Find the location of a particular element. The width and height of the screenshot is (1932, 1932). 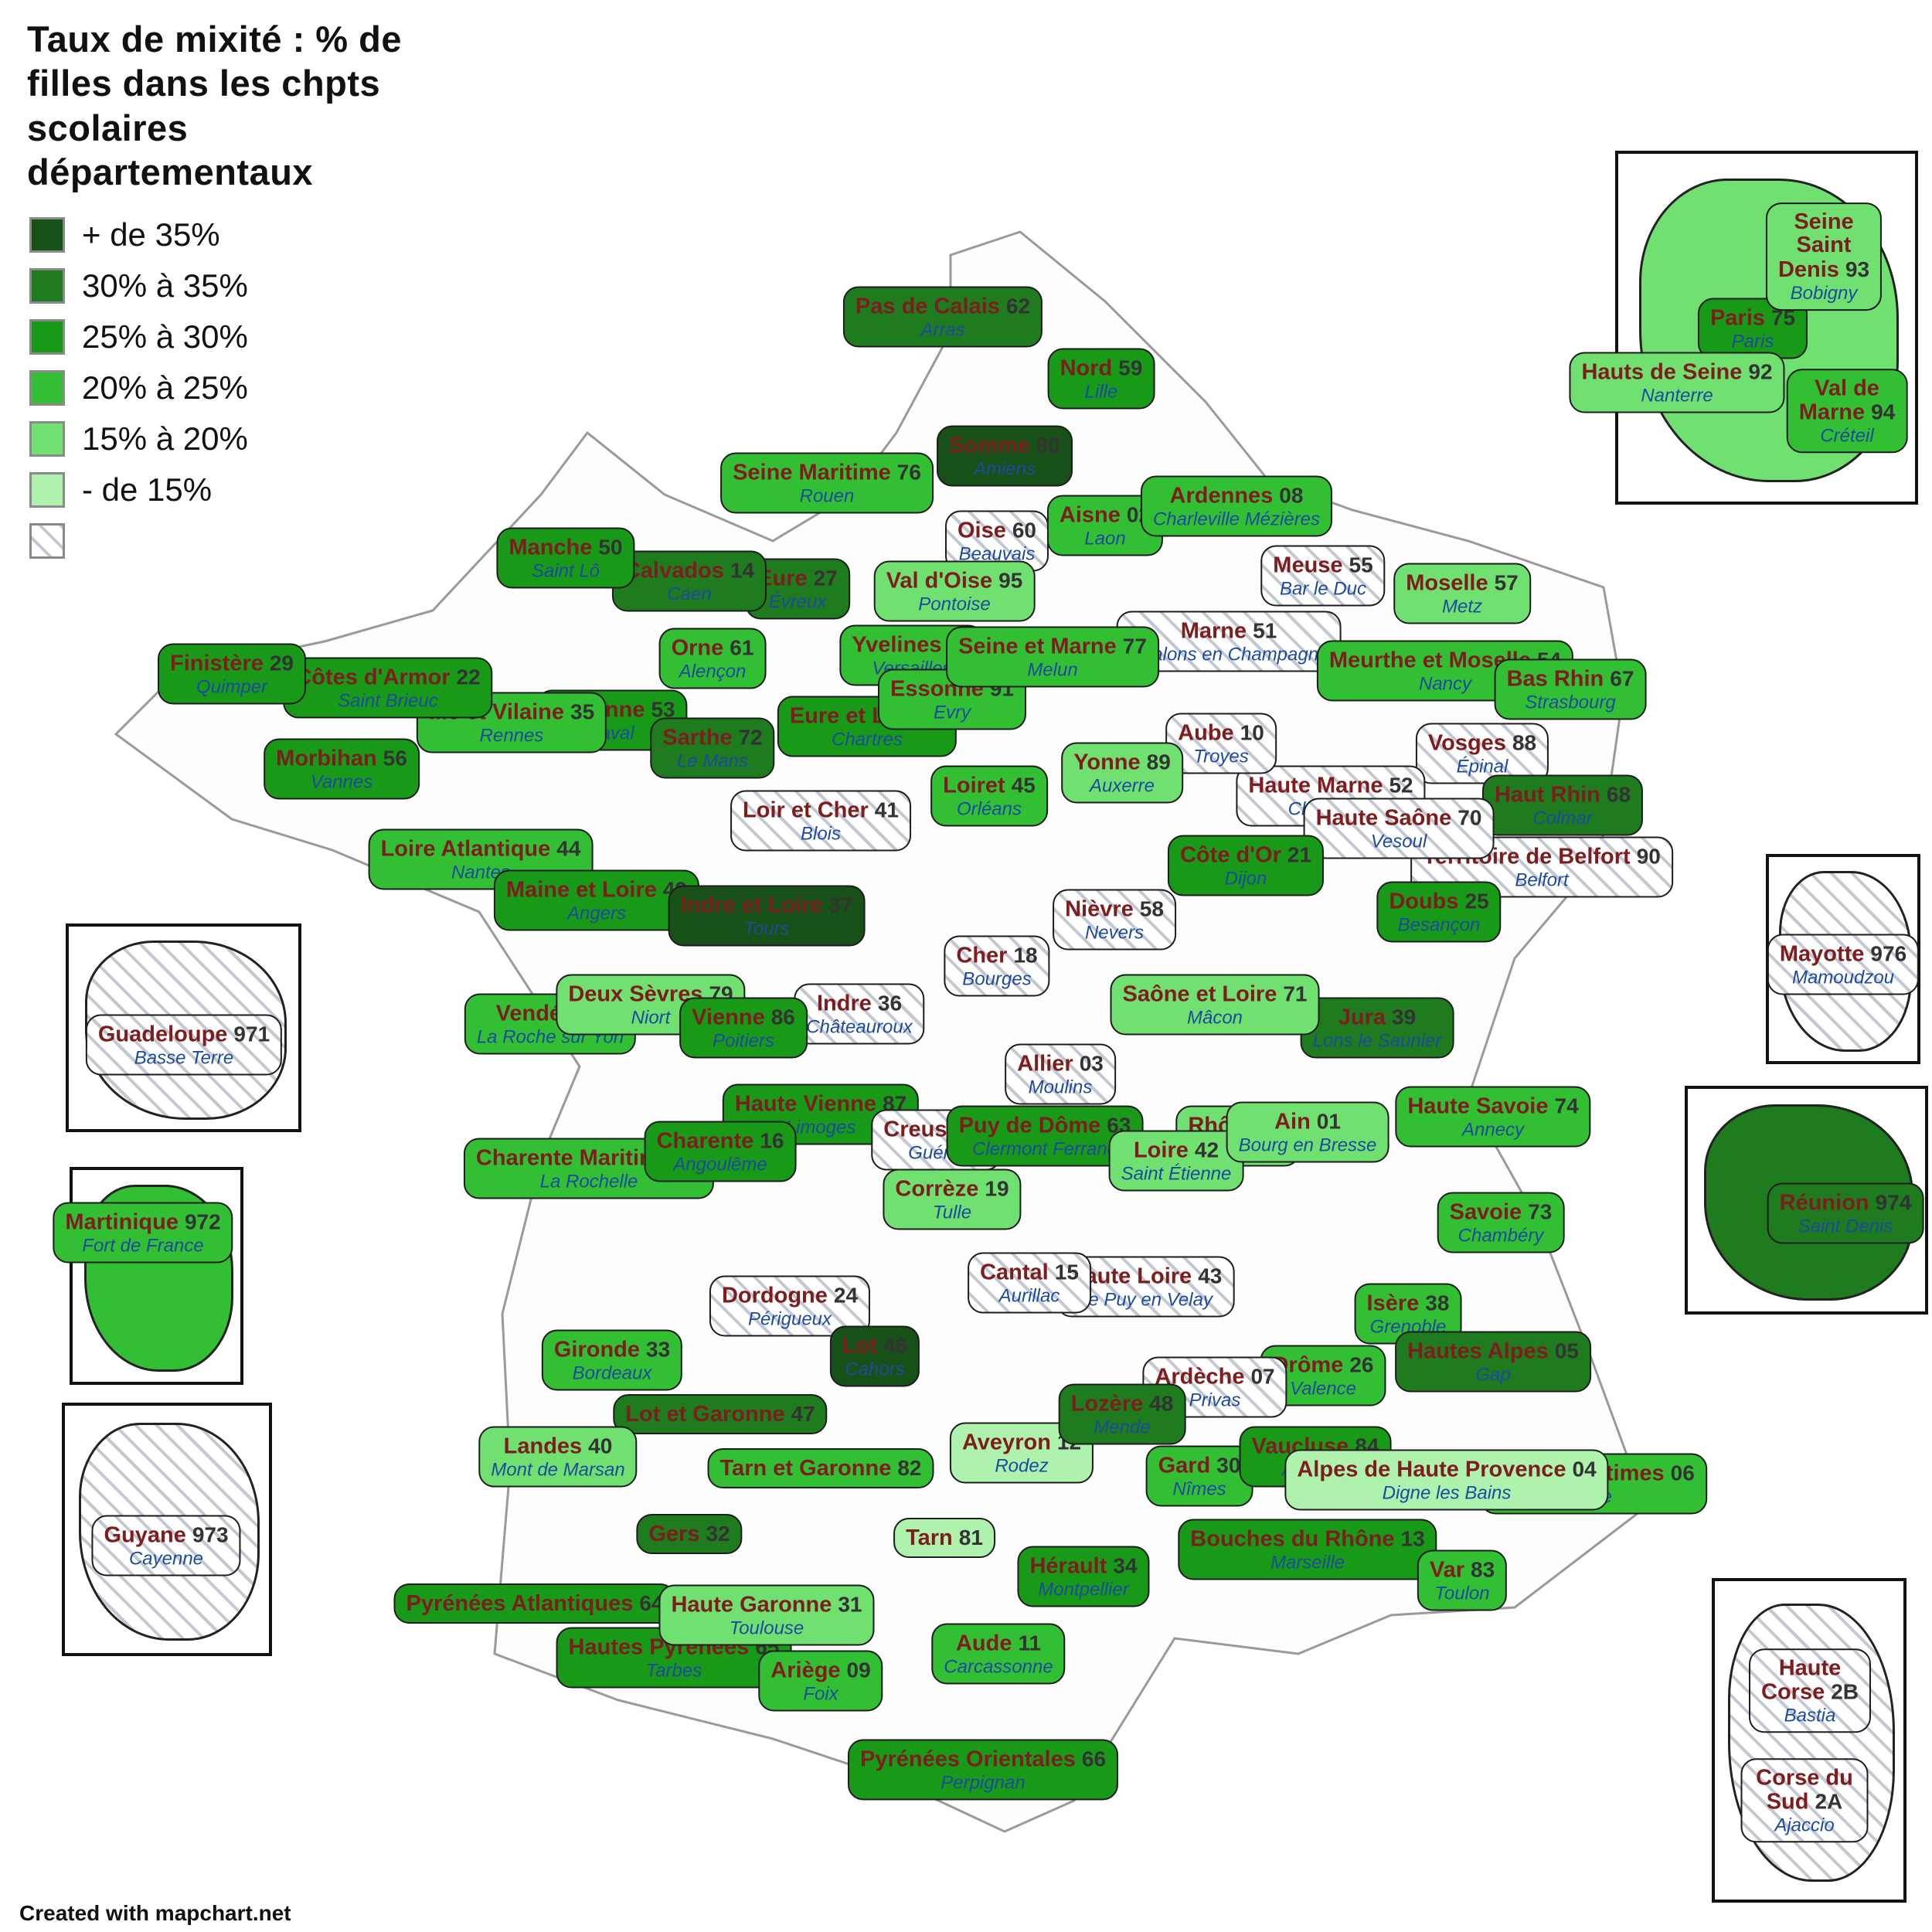

department-50: Manche 50 Saint Lô is located at coordinates (565, 558).